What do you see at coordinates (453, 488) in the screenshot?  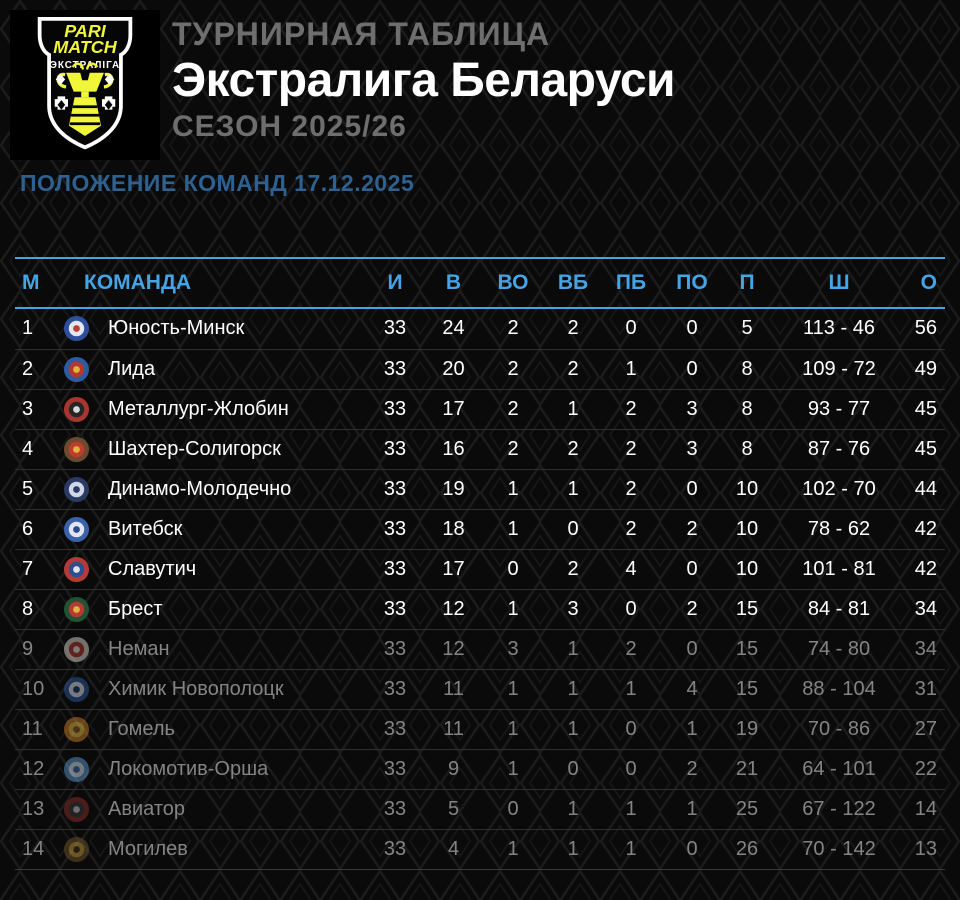 I see `stat-w-cell: 19` at bounding box center [453, 488].